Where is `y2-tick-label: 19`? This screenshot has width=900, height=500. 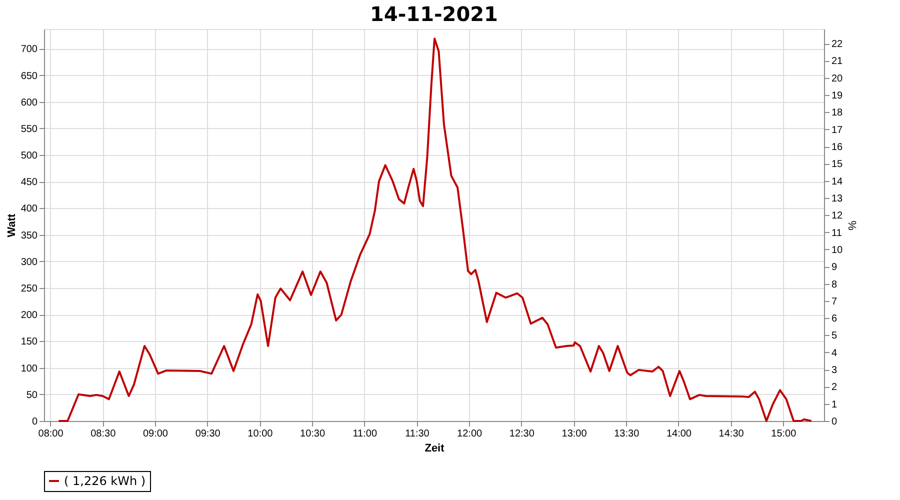
y2-tick-label: 19 is located at coordinates (838, 96).